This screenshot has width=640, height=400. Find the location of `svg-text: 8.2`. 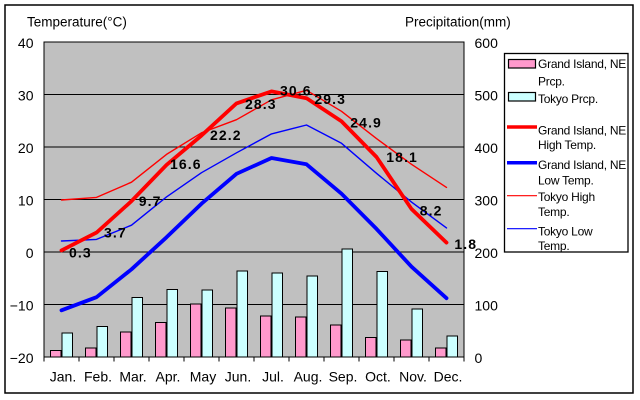

svg-text: 8.2 is located at coordinates (431, 211).